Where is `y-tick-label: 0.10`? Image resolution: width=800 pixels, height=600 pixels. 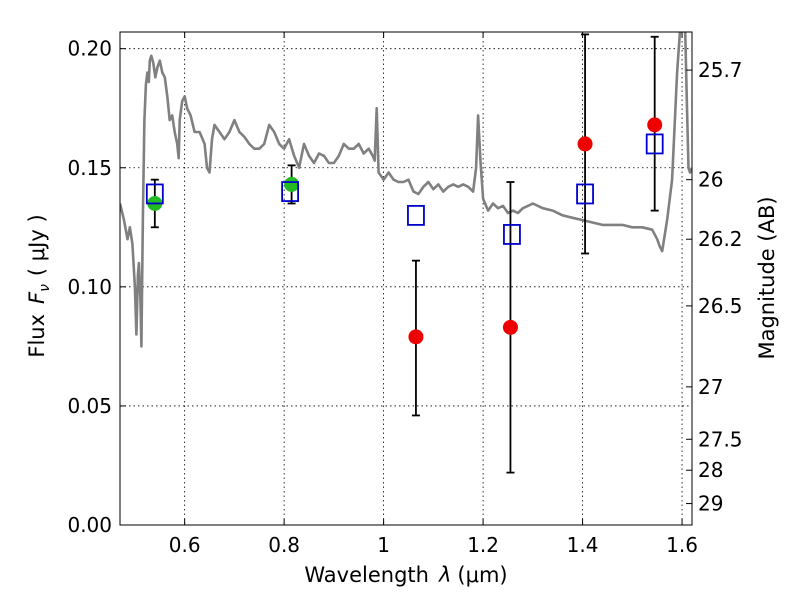
y-tick-label: 0.10 is located at coordinates (89, 287).